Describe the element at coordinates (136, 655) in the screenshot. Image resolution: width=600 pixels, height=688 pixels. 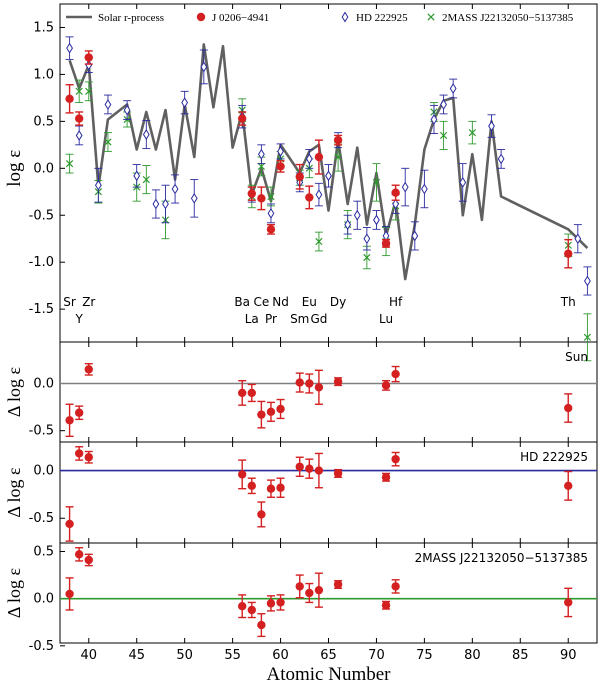
I see `x-tick-label: 45` at that location.